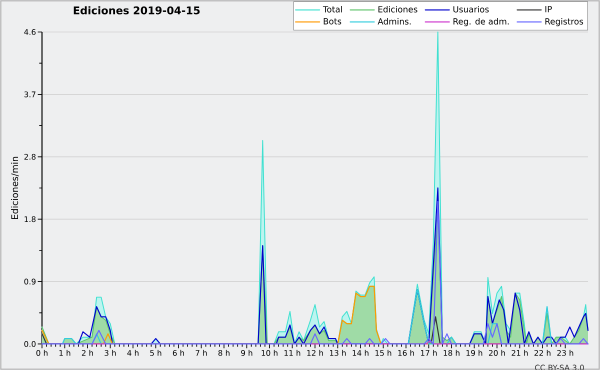 This screenshot has height=370, width=600. I want to click on legend-label: Admins., so click(394, 21).